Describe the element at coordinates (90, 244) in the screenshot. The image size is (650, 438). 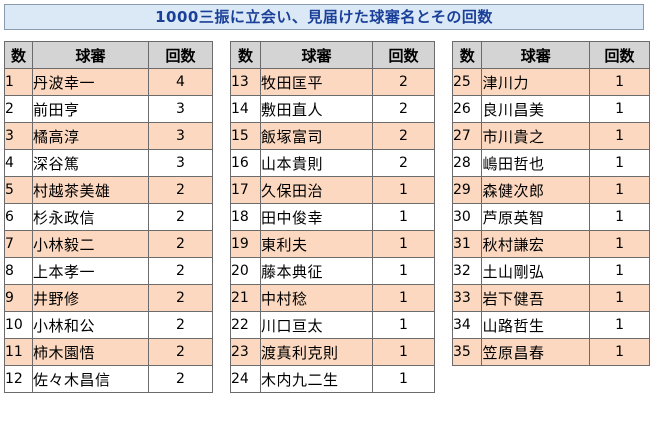
I see `umpire-name: 小林毅二` at that location.